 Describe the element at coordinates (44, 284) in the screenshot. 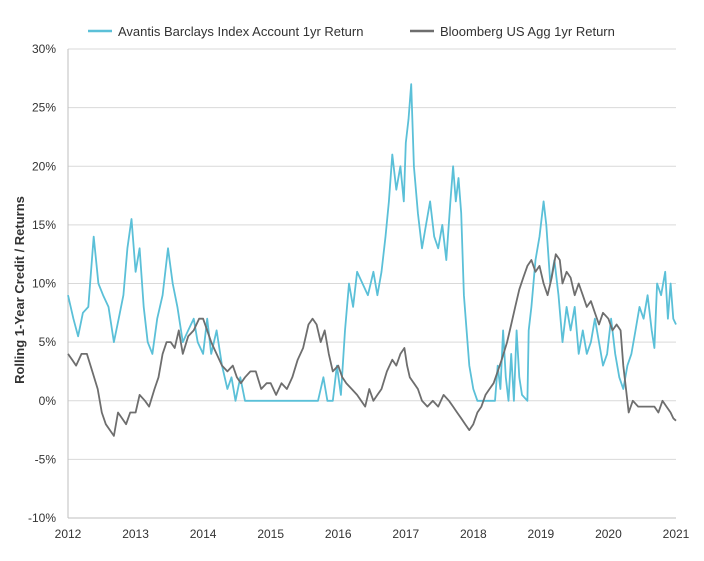

I see `y-tick-label: 10%` at that location.